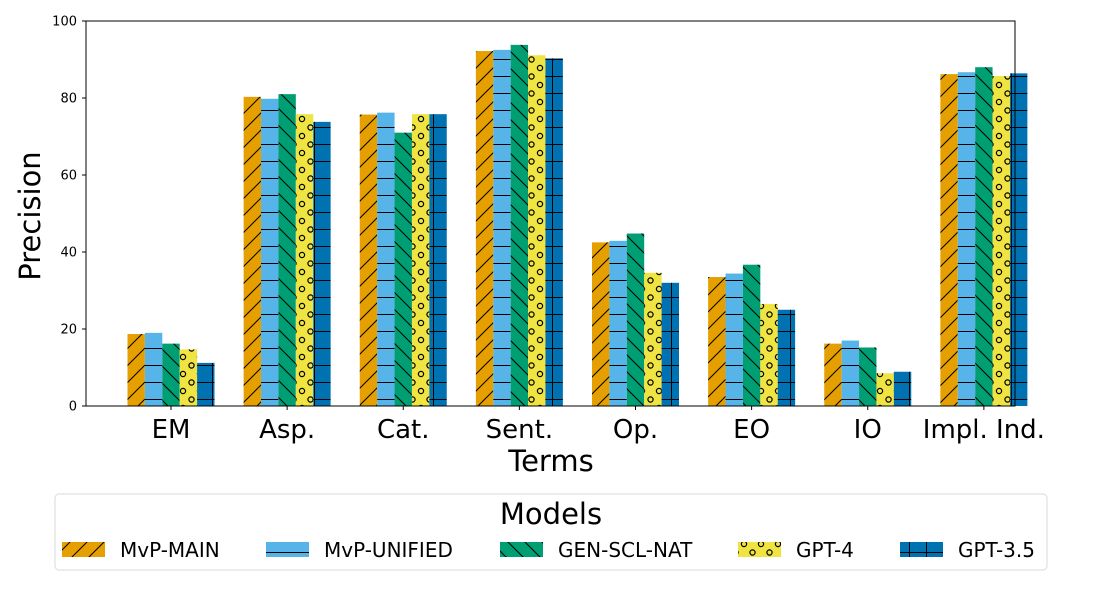 Image resolution: width=1100 pixels, height=600 pixels. I want to click on y-tick-label: 80, so click(68, 99).